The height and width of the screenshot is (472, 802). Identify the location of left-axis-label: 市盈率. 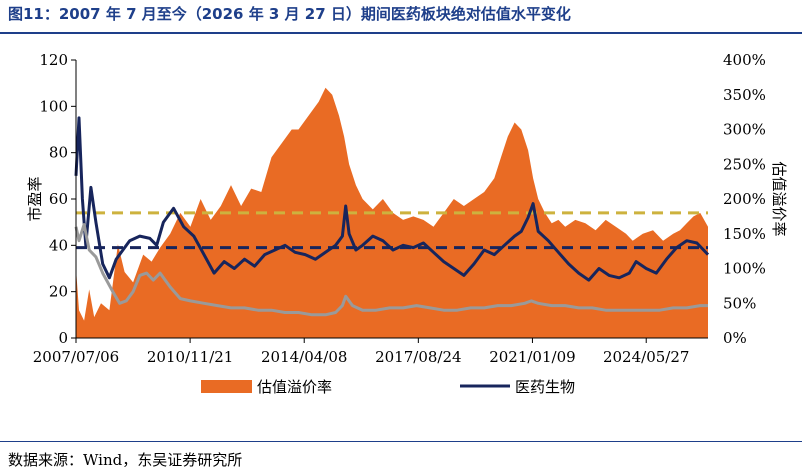
(35, 198).